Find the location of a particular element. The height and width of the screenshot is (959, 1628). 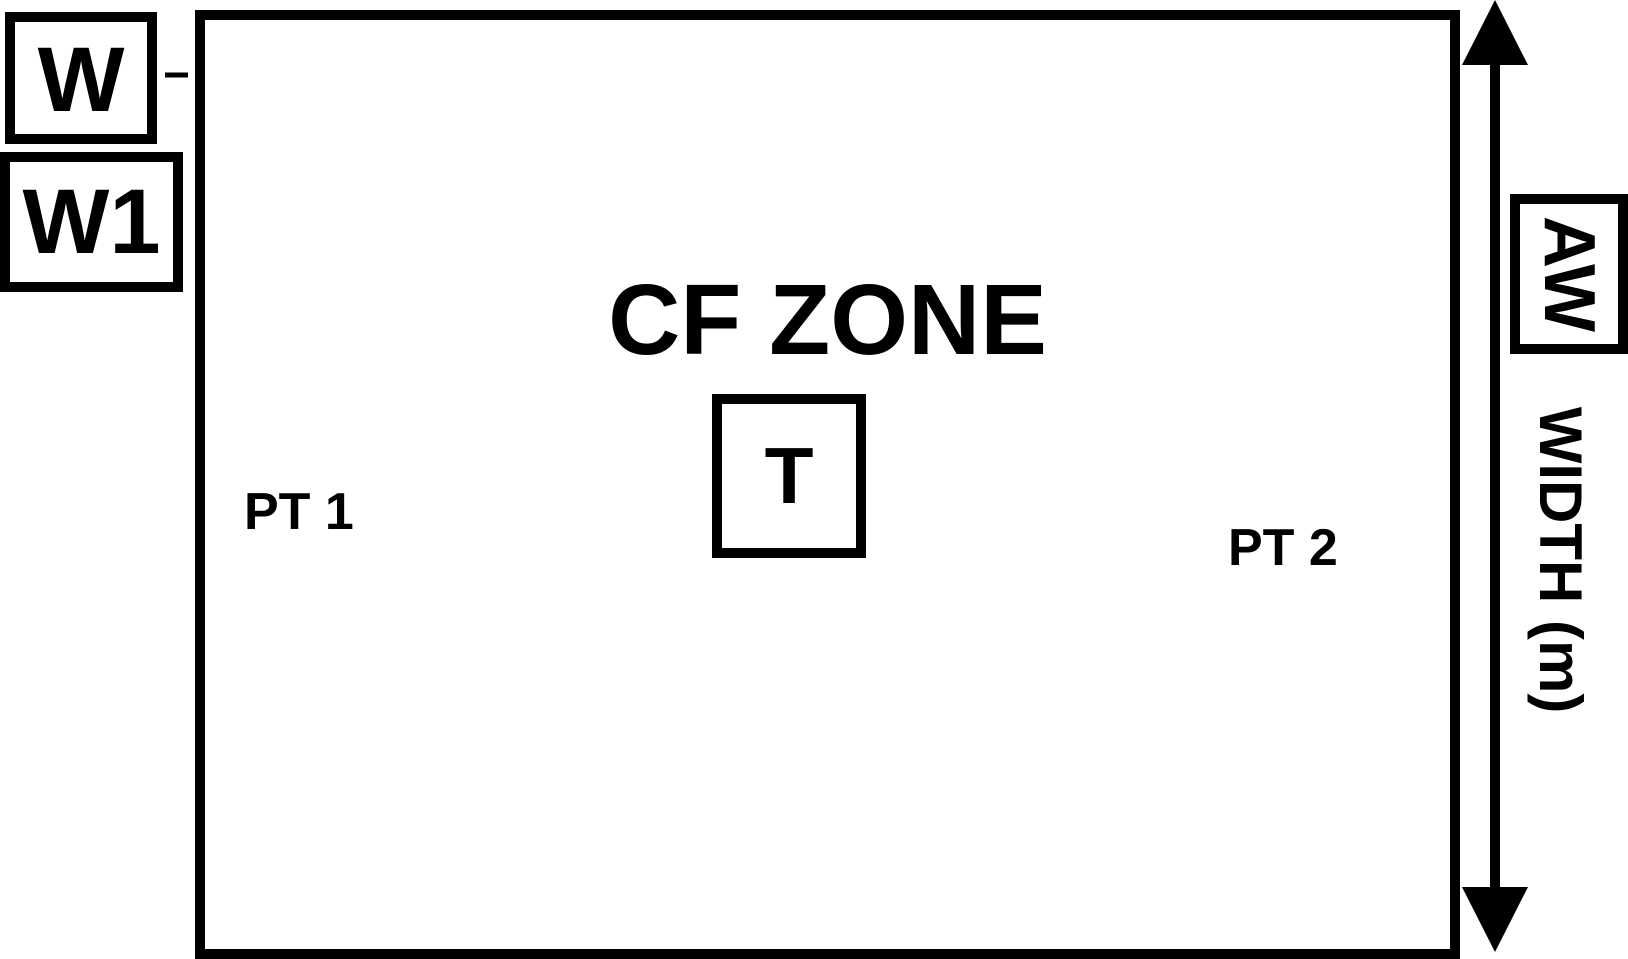

center-marker-label: T is located at coordinates (789, 475).